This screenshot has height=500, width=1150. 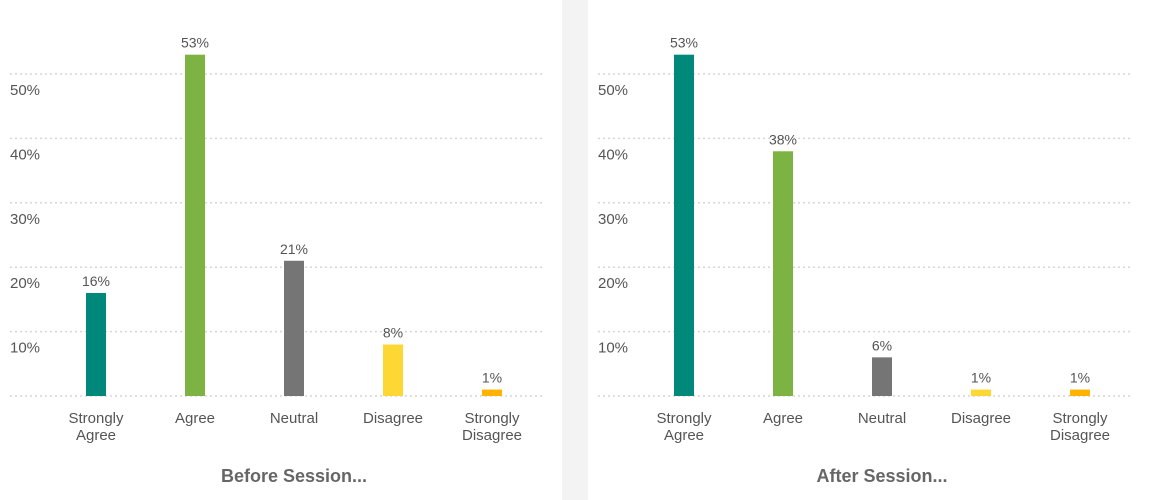 What do you see at coordinates (393, 332) in the screenshot?
I see `data-label-disagree: 8%` at bounding box center [393, 332].